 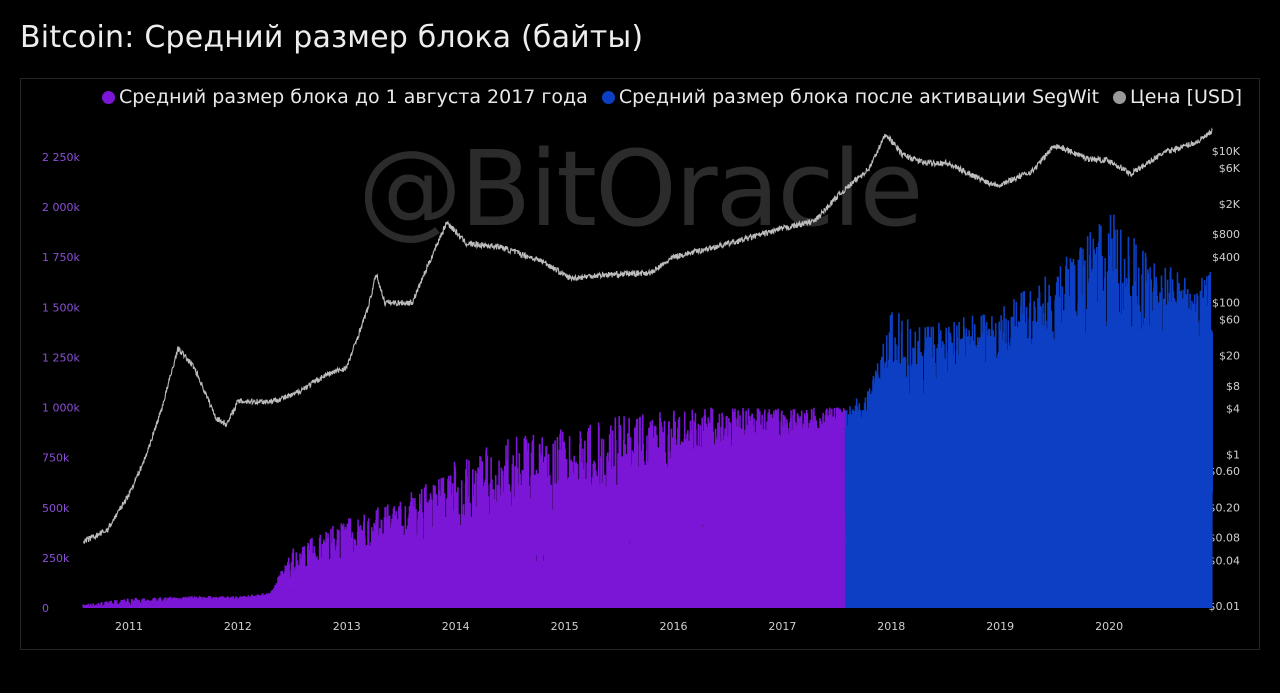 What do you see at coordinates (56, 558) in the screenshot?
I see `y-left-tick-label: 250k` at bounding box center [56, 558].